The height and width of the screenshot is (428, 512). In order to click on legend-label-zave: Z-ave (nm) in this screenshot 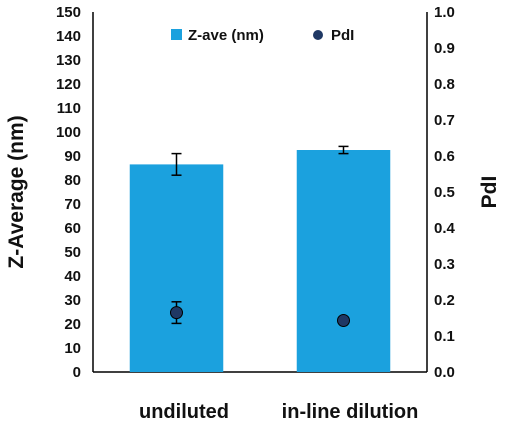, I will do `click(226, 35)`.